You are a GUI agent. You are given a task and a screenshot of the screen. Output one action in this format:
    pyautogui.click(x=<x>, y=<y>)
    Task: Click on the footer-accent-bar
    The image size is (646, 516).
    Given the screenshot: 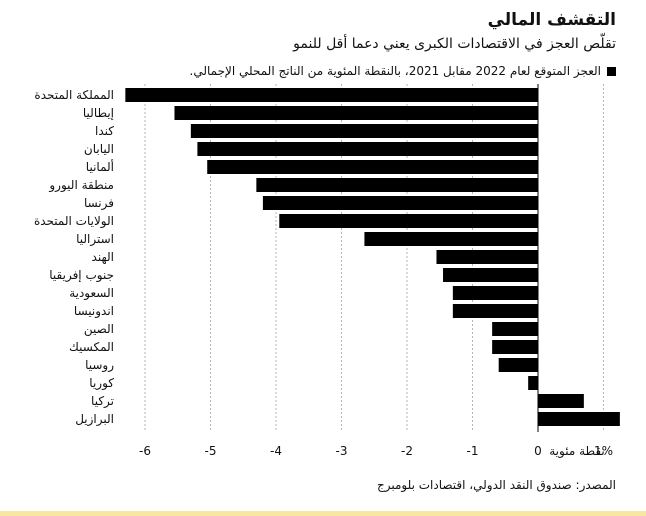 What is the action you would take?
    pyautogui.click(x=323, y=513)
    